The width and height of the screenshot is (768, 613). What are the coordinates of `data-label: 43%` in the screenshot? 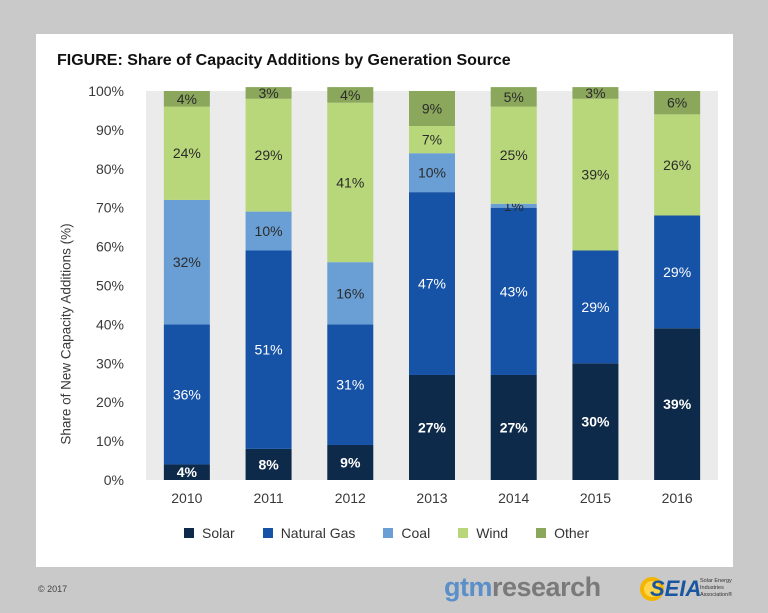 It's located at (514, 291).